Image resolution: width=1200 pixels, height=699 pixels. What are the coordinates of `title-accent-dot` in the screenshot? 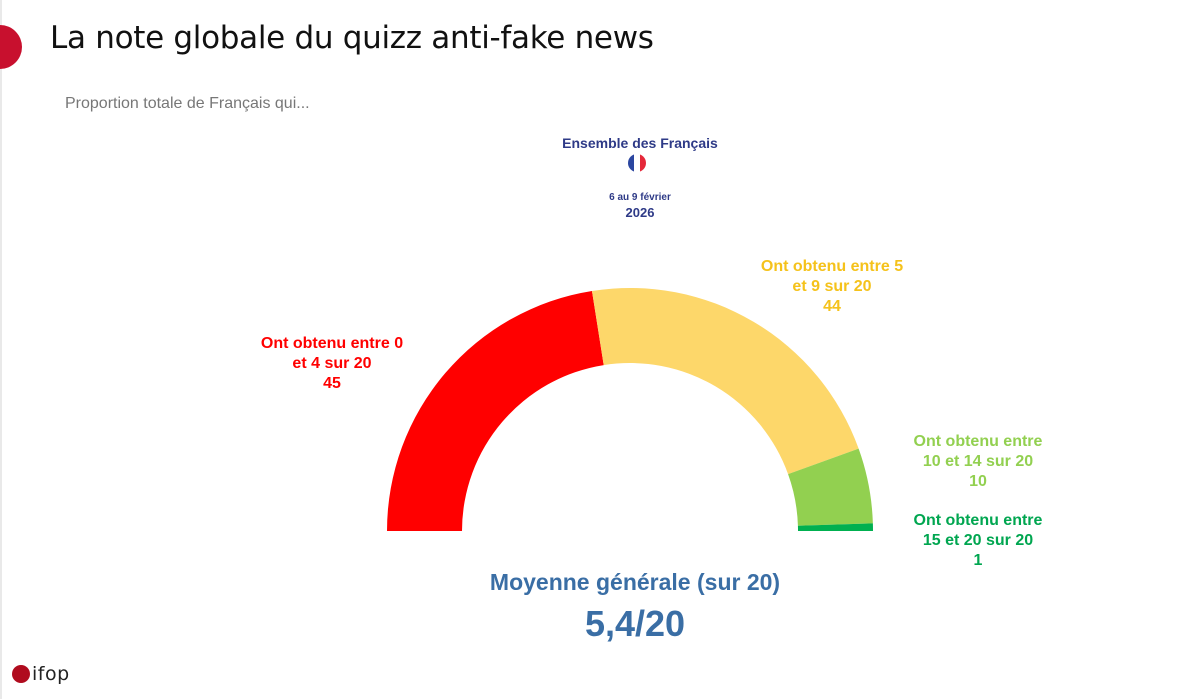 It's located at (11, 47).